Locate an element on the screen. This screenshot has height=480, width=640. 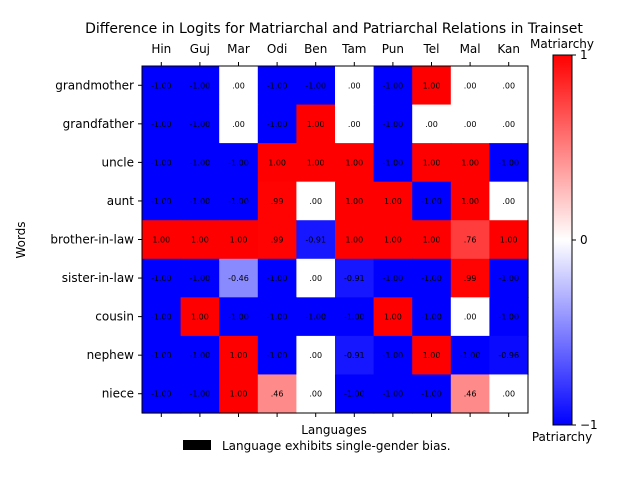
colorbar-tick-label: −1 is located at coordinates (589, 425).